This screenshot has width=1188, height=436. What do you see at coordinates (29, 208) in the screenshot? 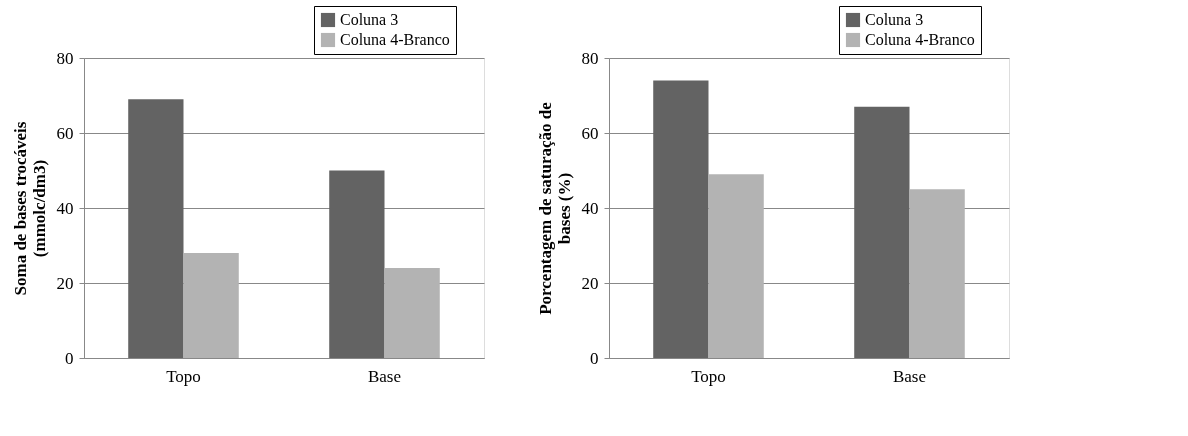
I see `y-axis-title: Soma de bases trocáveis (mmolc/dm3)` at bounding box center [29, 208].